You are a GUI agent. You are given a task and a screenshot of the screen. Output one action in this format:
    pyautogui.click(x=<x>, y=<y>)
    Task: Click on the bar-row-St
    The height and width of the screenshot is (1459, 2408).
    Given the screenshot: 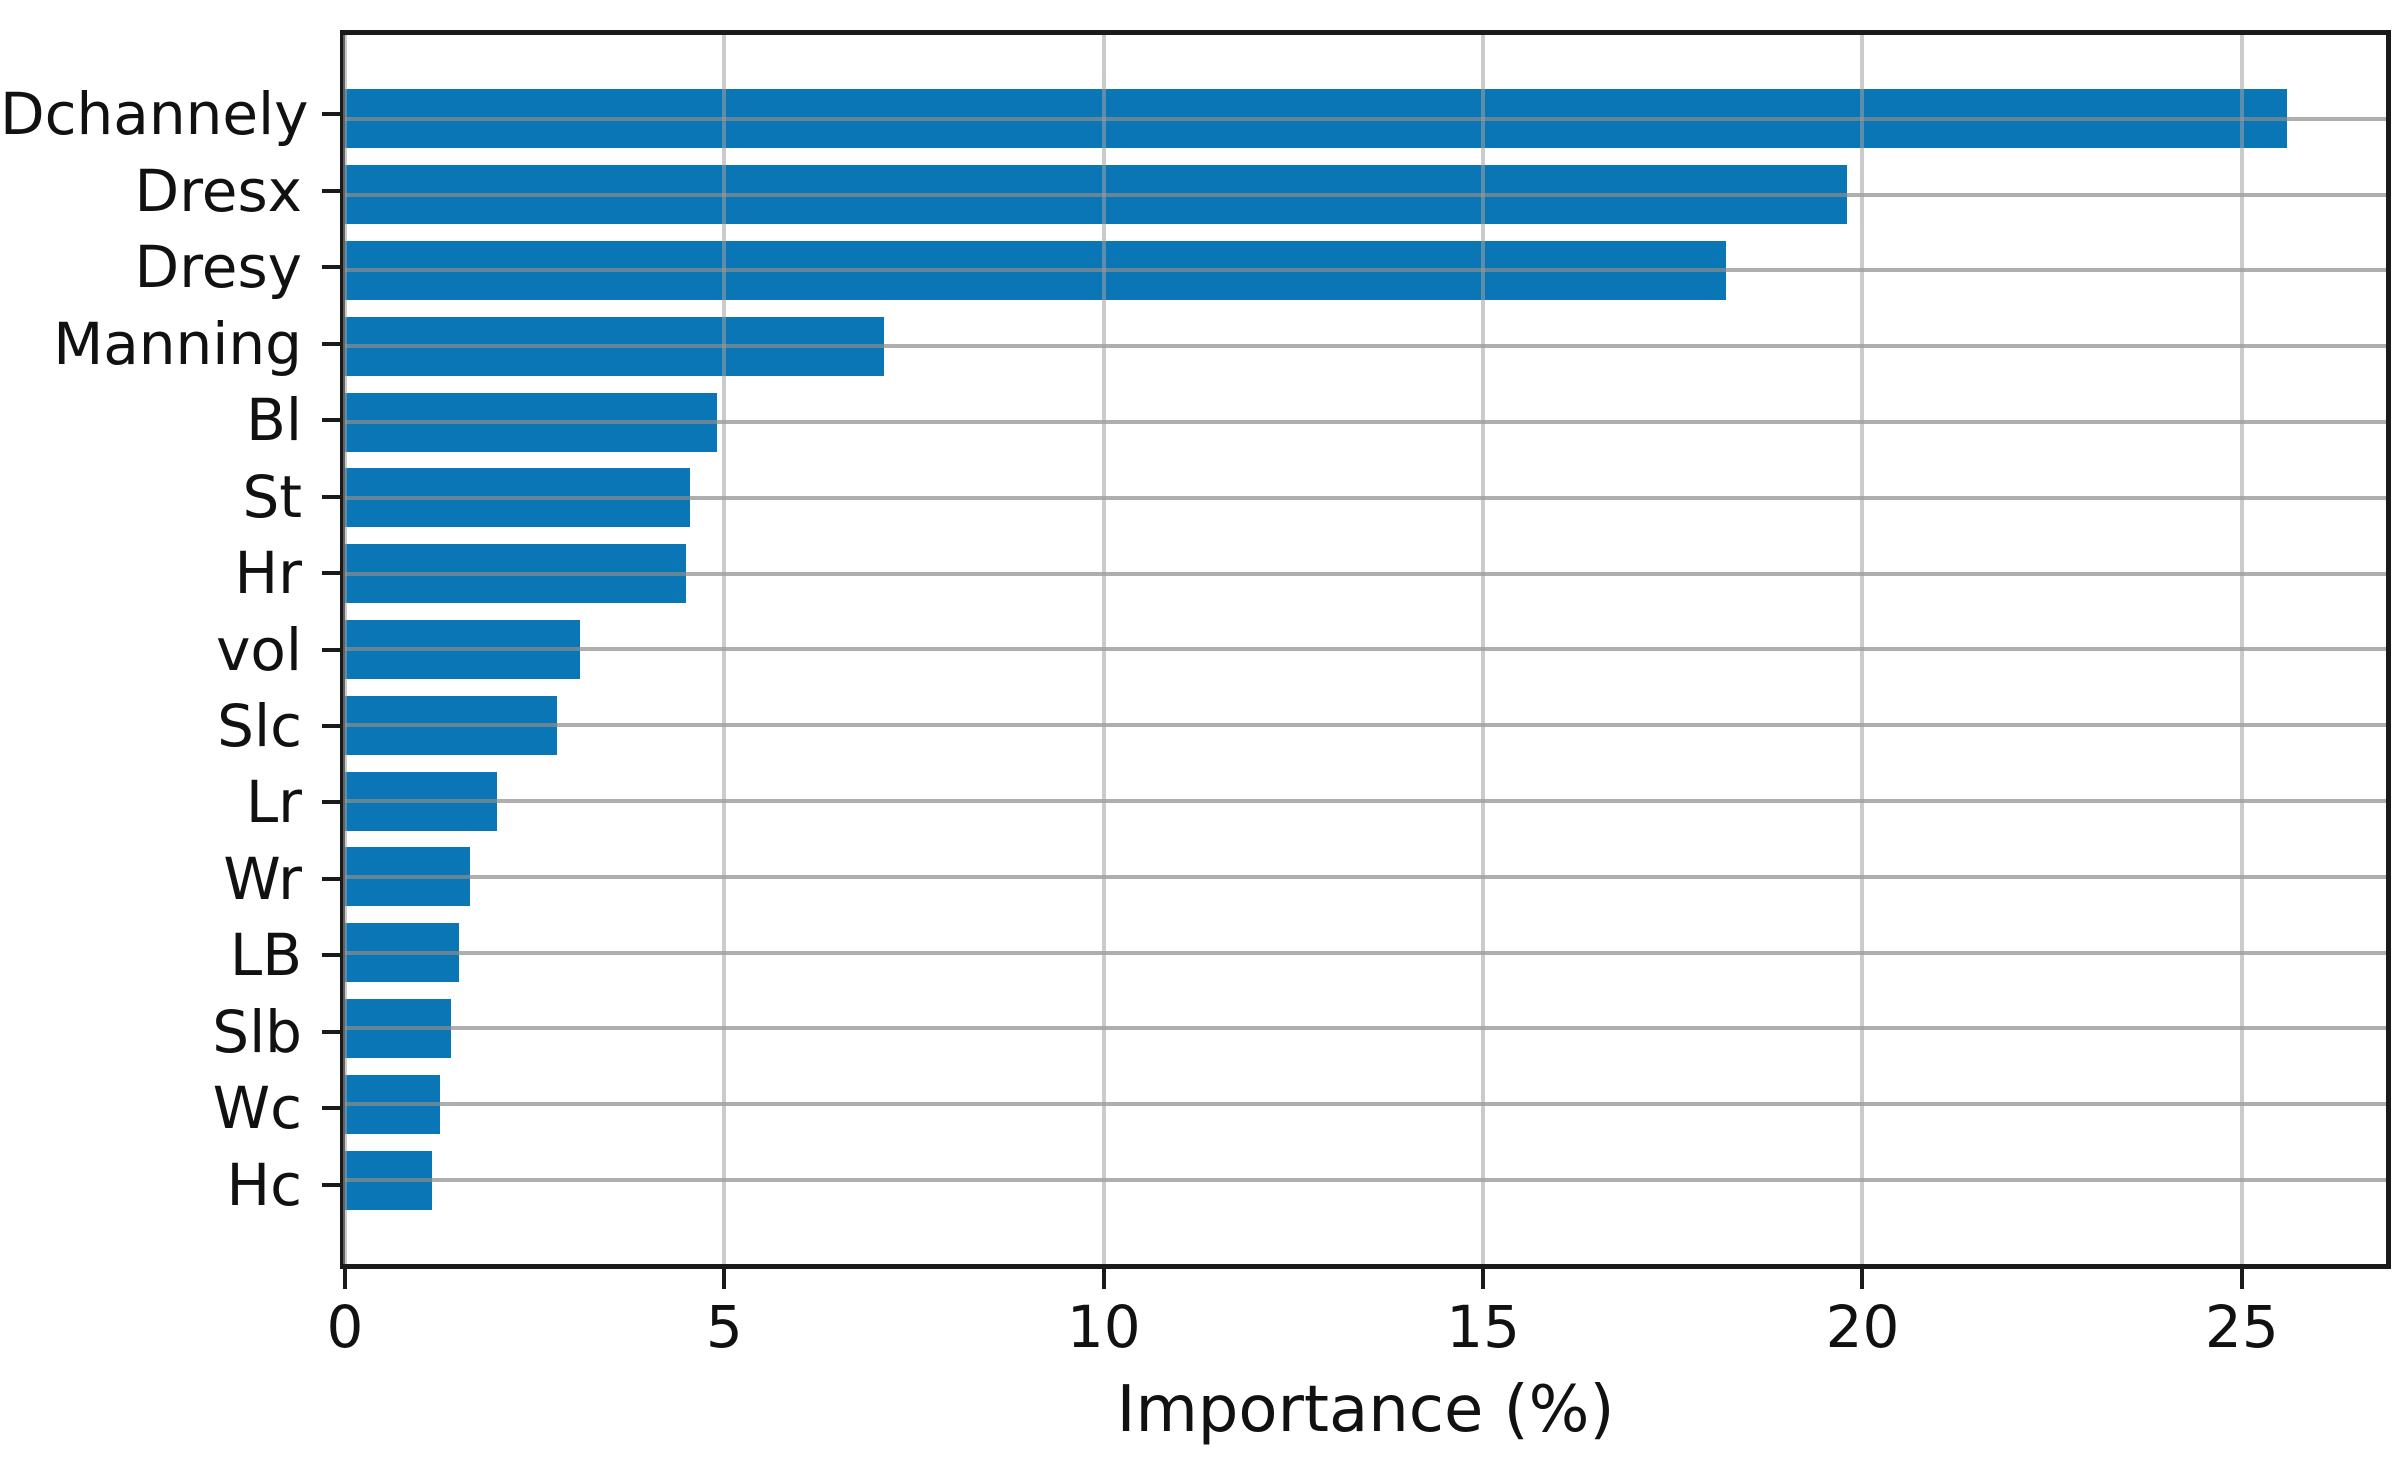 What is the action you would take?
    pyautogui.click(x=1365, y=498)
    